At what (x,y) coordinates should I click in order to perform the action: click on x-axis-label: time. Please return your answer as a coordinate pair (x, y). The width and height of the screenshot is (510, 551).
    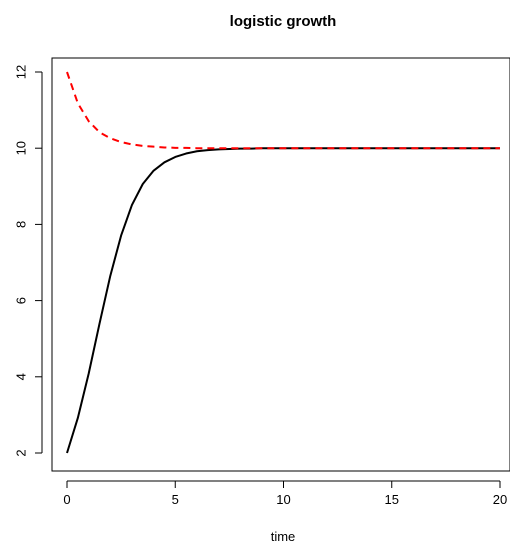
    Looking at the image, I should click on (283, 536).